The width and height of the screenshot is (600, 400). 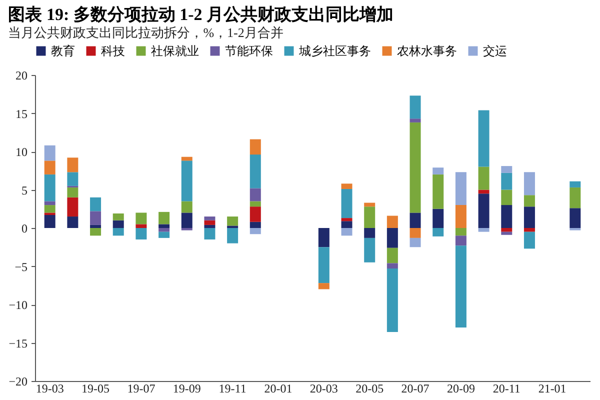 I want to click on x-tick-label: 20-01, so click(x=278, y=389).